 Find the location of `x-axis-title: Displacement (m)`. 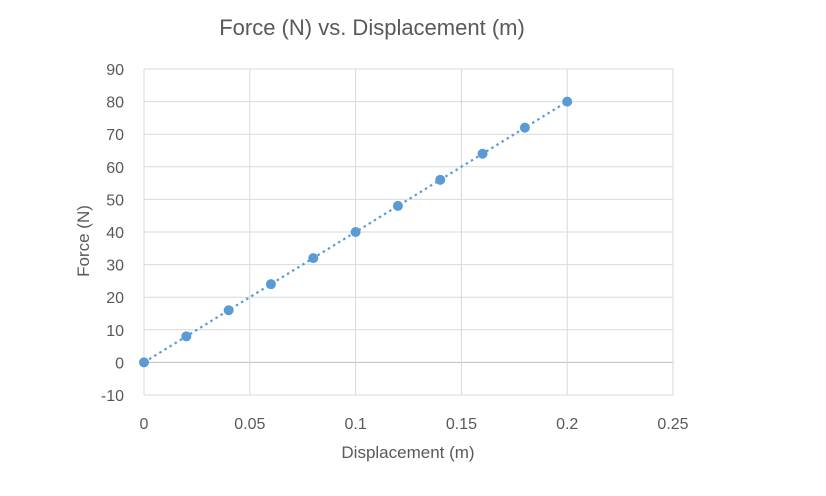

x-axis-title: Displacement (m) is located at coordinates (407, 452).